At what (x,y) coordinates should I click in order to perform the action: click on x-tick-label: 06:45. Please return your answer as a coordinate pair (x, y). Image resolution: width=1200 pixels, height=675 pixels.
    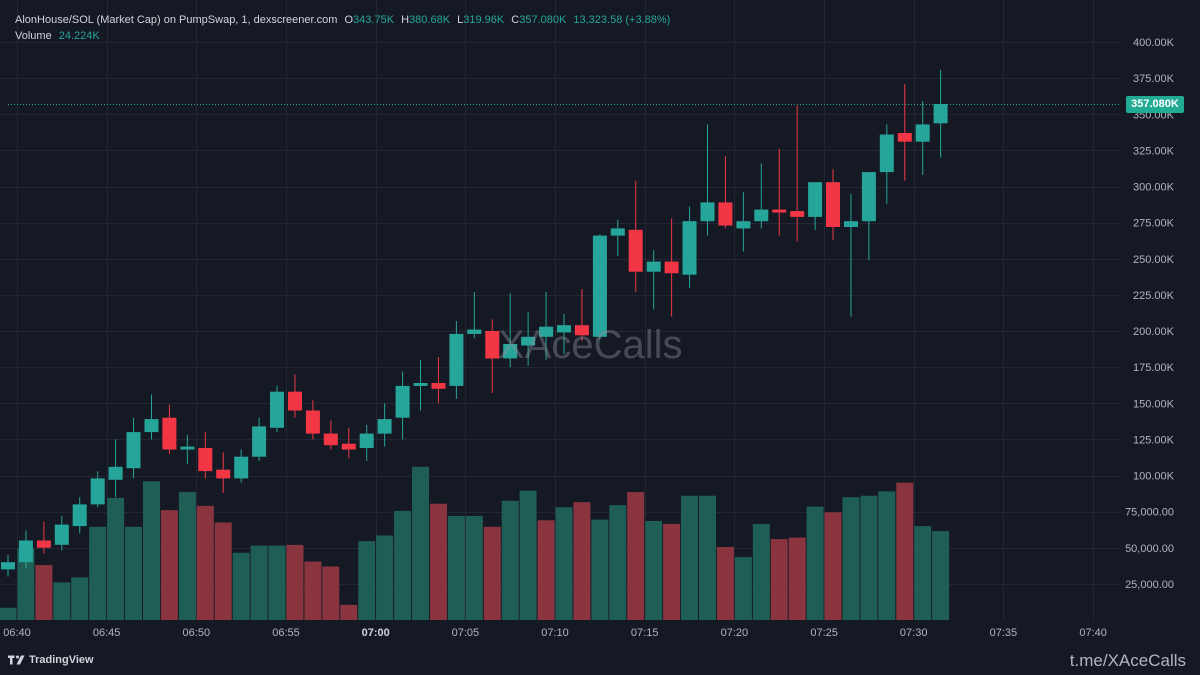
    Looking at the image, I should click on (107, 633).